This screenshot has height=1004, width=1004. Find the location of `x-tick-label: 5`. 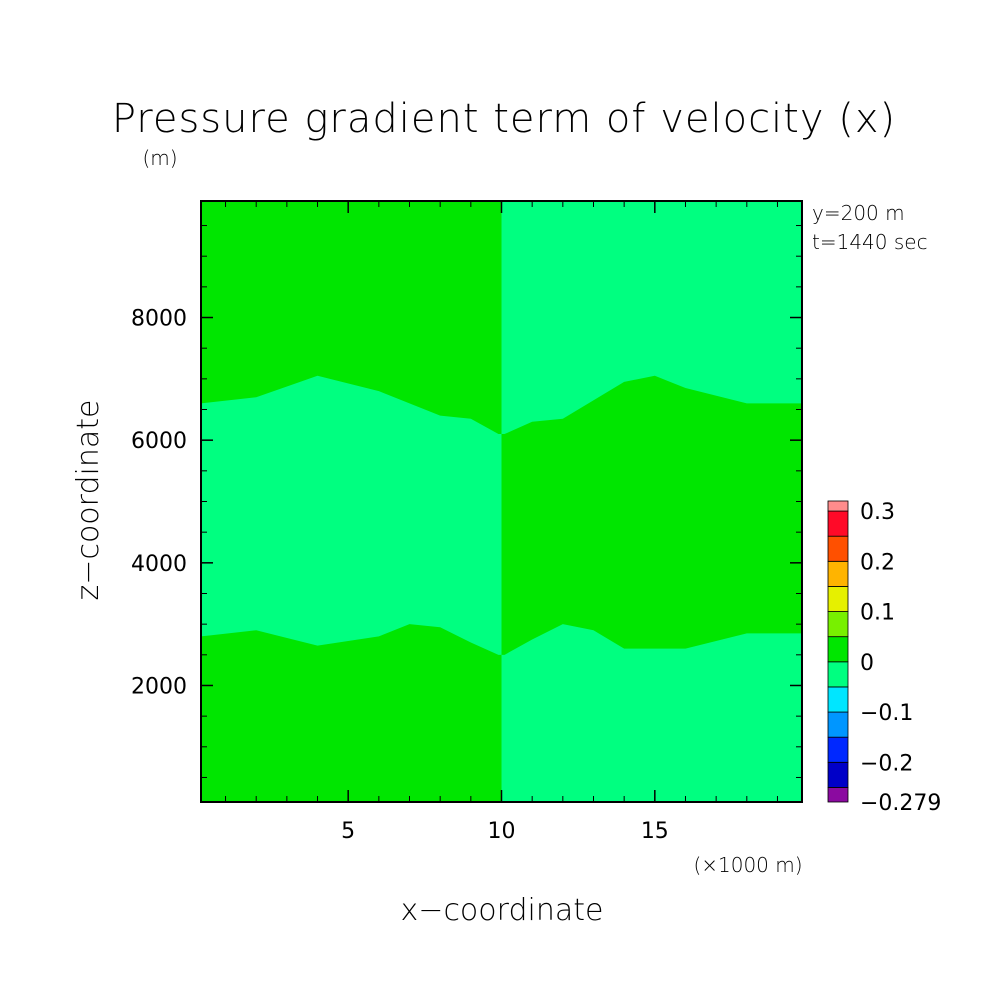

x-tick-label: 5 is located at coordinates (348, 831).